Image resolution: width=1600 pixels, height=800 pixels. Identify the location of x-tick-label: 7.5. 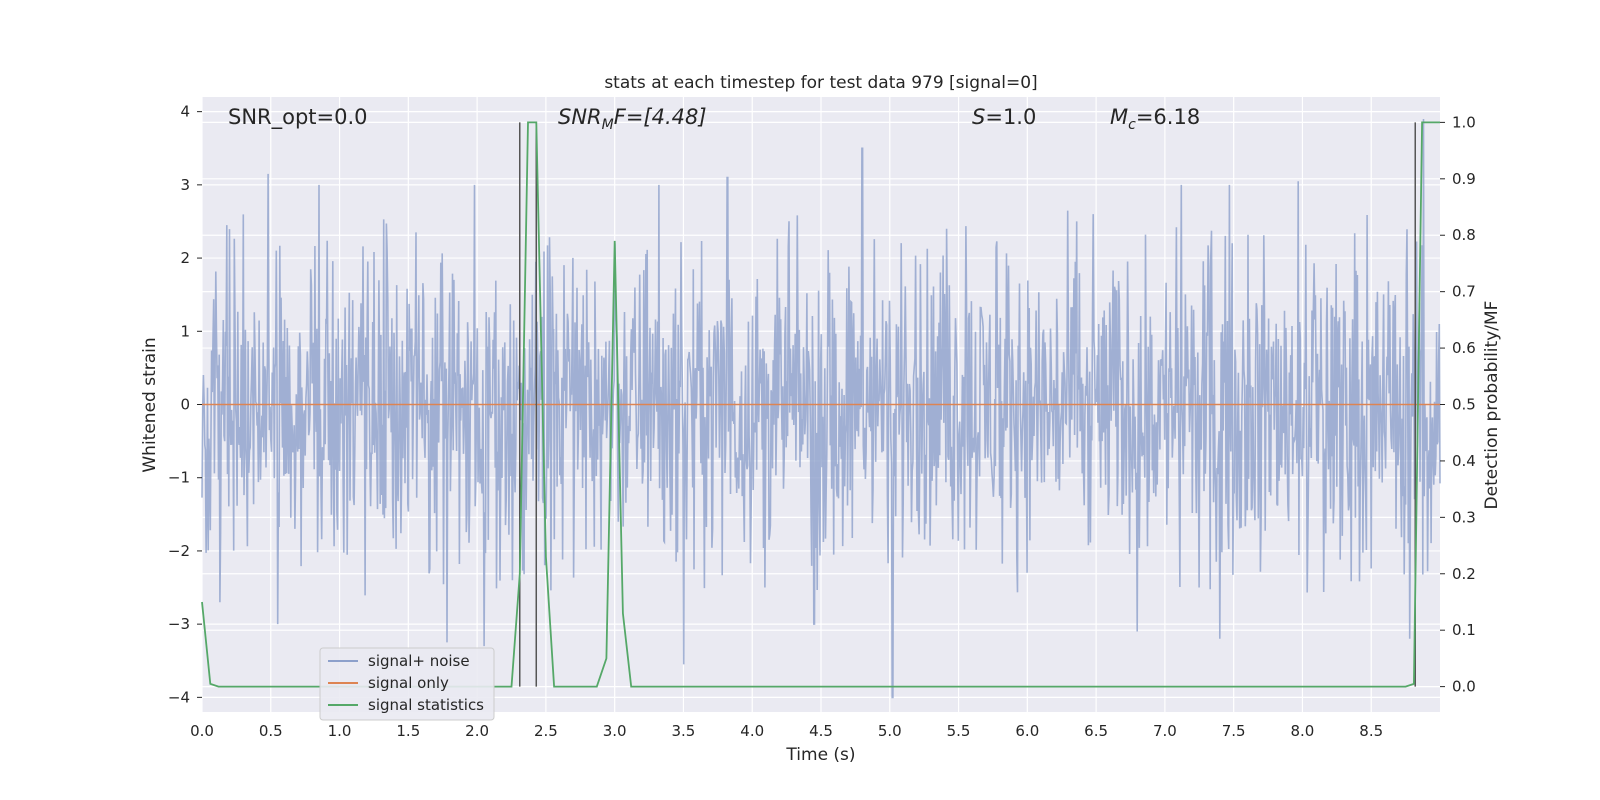
(1234, 731).